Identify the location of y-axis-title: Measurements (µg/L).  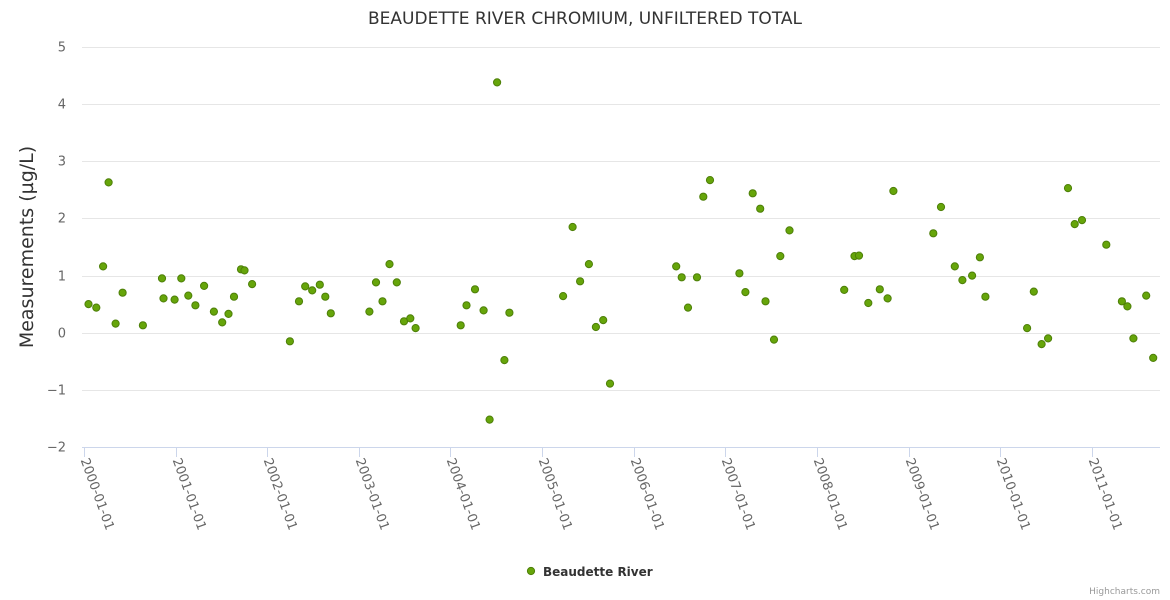
(27, 247).